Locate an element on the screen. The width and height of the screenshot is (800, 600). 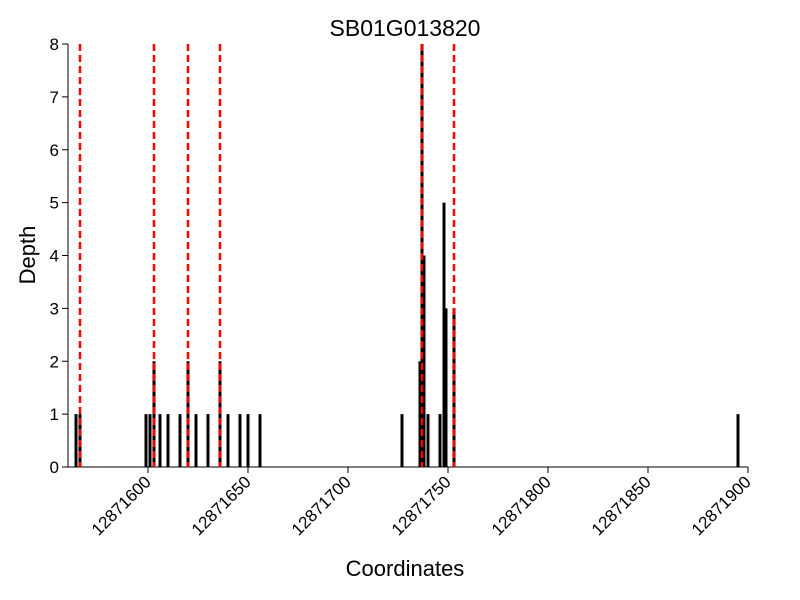
x-tick-label: 12871600 is located at coordinates (121, 505).